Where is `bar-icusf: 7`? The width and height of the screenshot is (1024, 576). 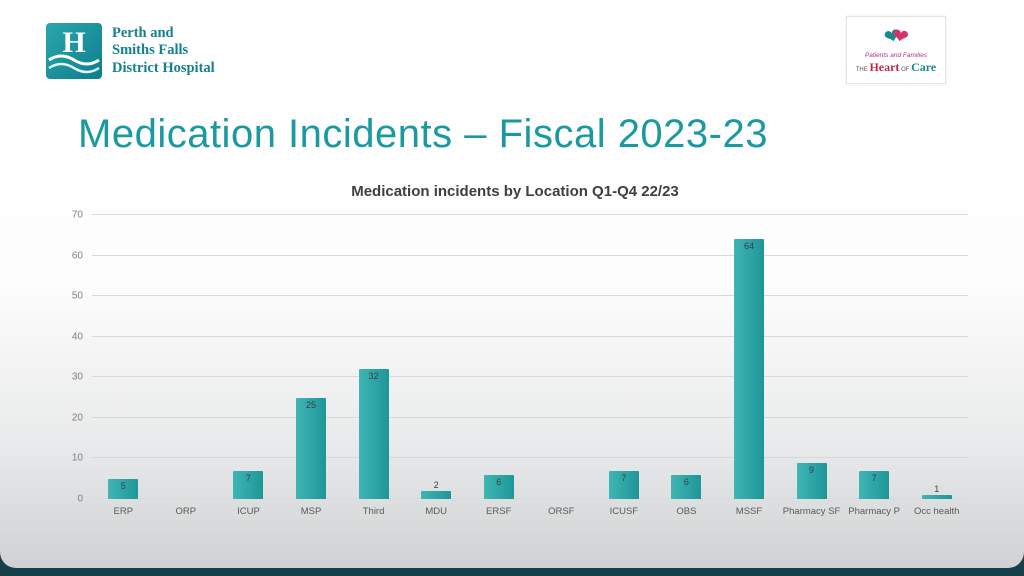 bar-icusf: 7 is located at coordinates (623, 484).